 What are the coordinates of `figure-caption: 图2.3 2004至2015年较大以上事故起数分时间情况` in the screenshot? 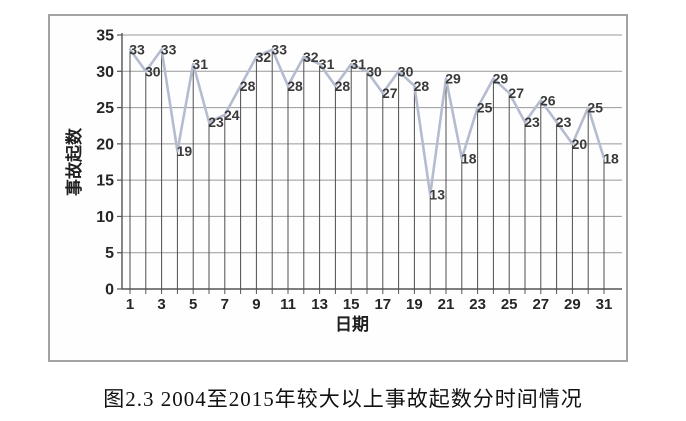 It's located at (343, 399).